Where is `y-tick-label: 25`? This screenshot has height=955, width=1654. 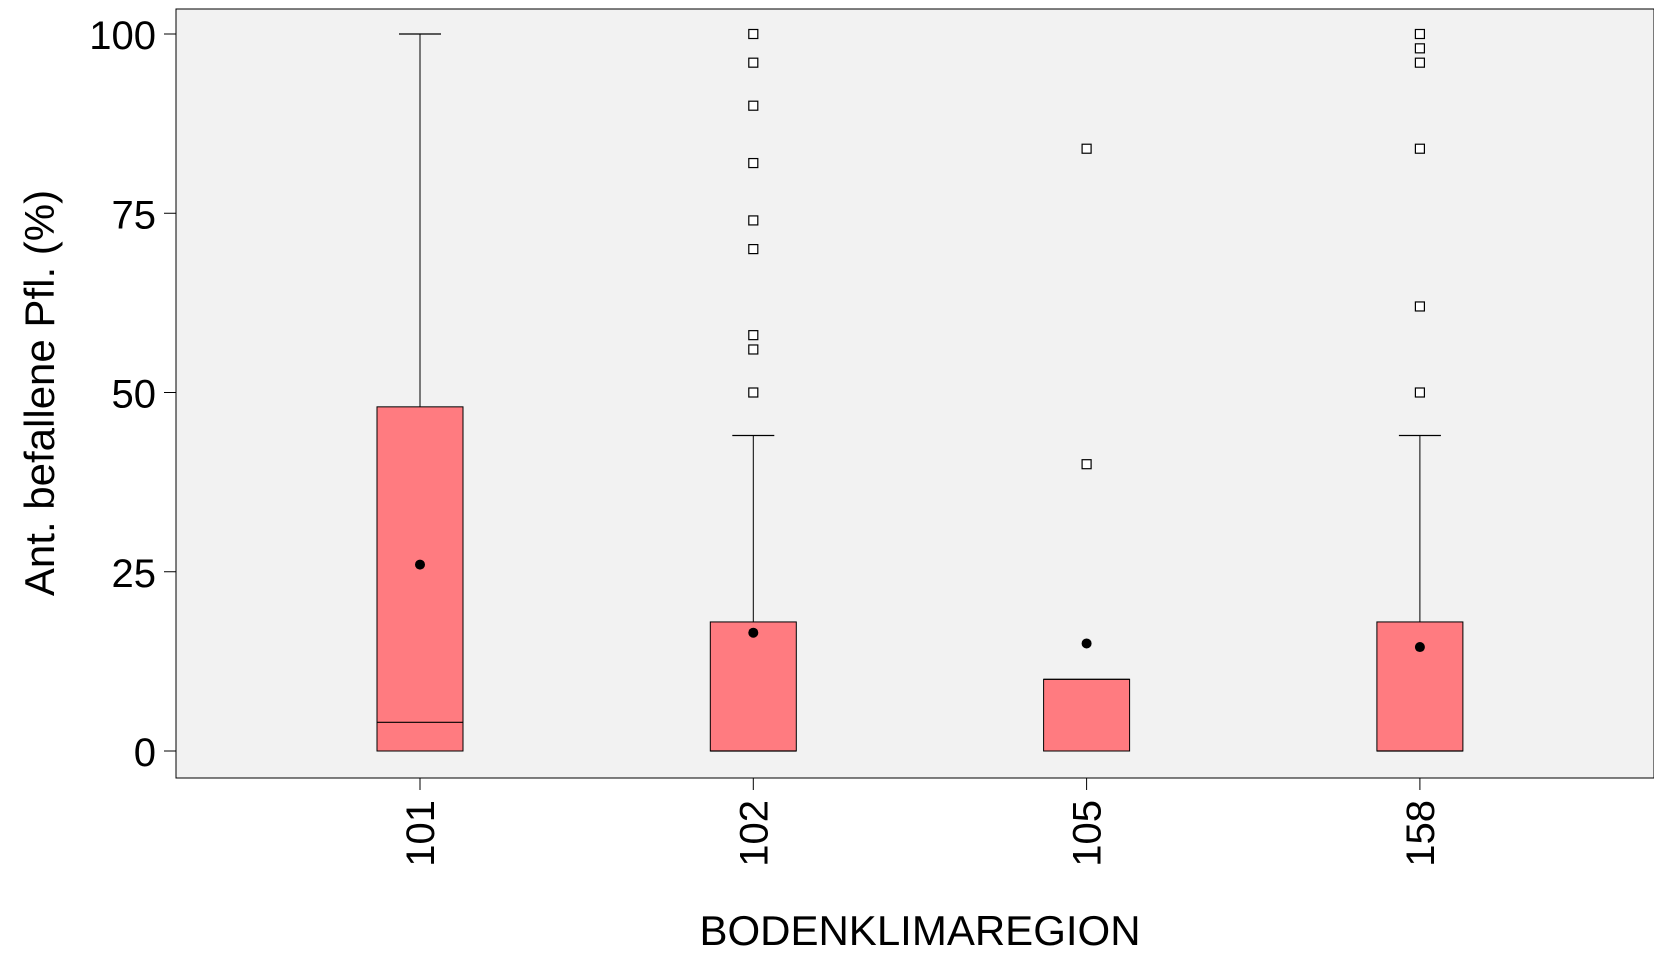 y-tick-label: 25 is located at coordinates (134, 574).